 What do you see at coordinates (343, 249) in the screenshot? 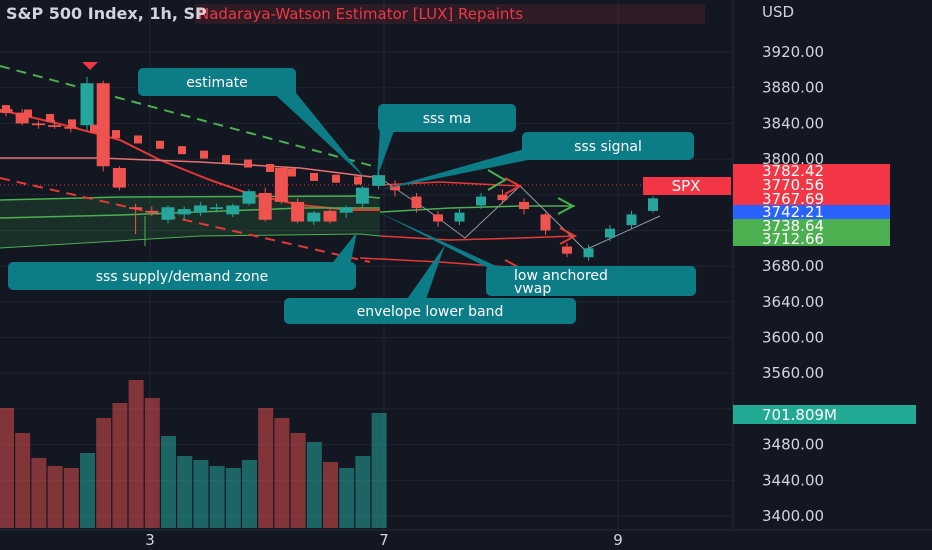
I see `annotation-pointer-sss-zone` at bounding box center [343, 249].